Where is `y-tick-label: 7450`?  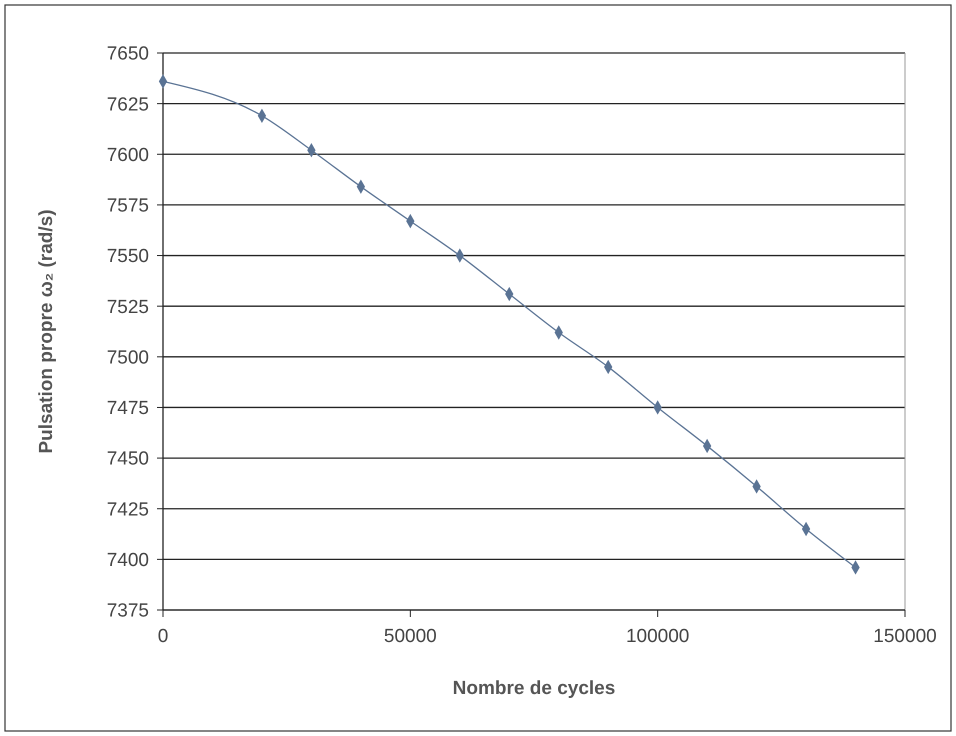 y-tick-label: 7450 is located at coordinates (127, 459).